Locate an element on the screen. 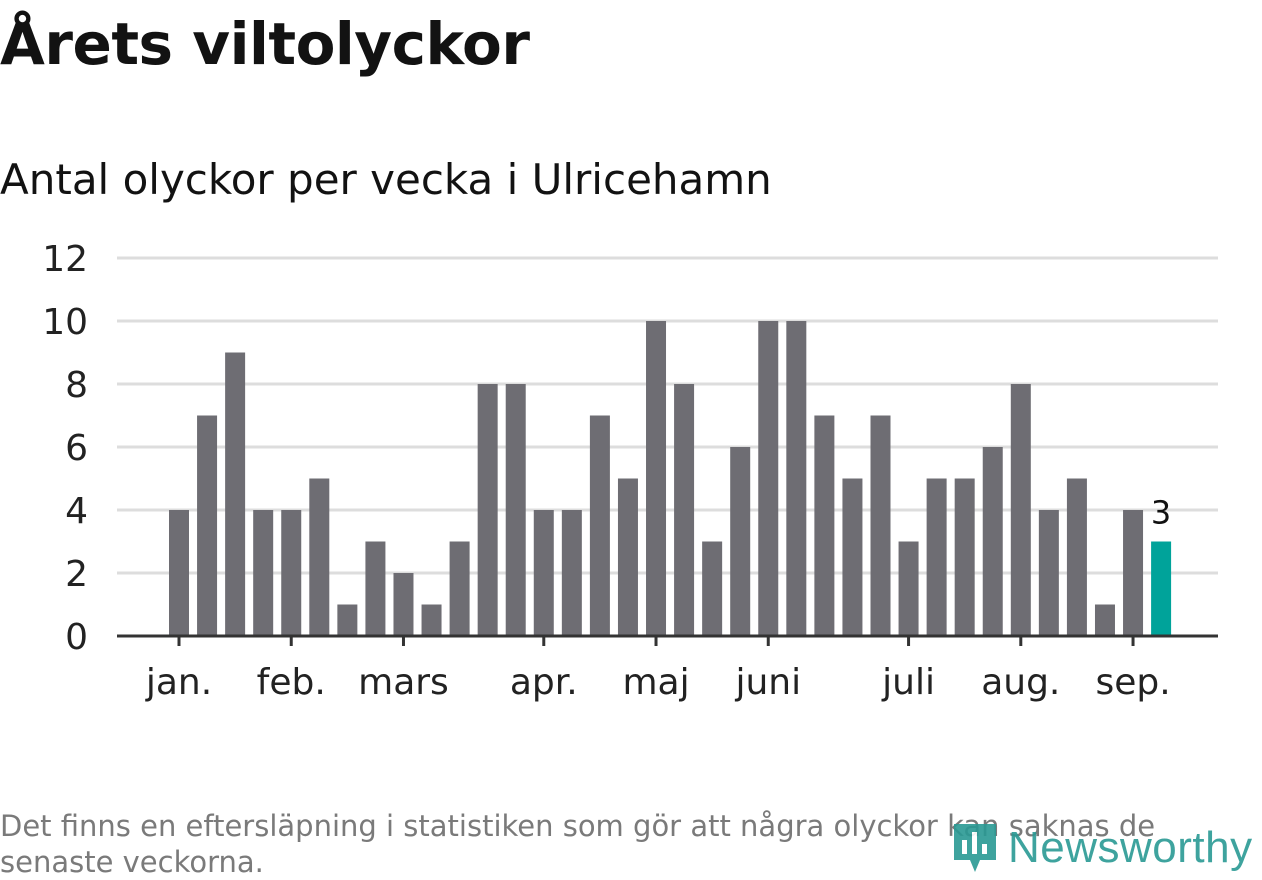 The width and height of the screenshot is (1262, 880). y-tick-label: 0 is located at coordinates (76, 637).